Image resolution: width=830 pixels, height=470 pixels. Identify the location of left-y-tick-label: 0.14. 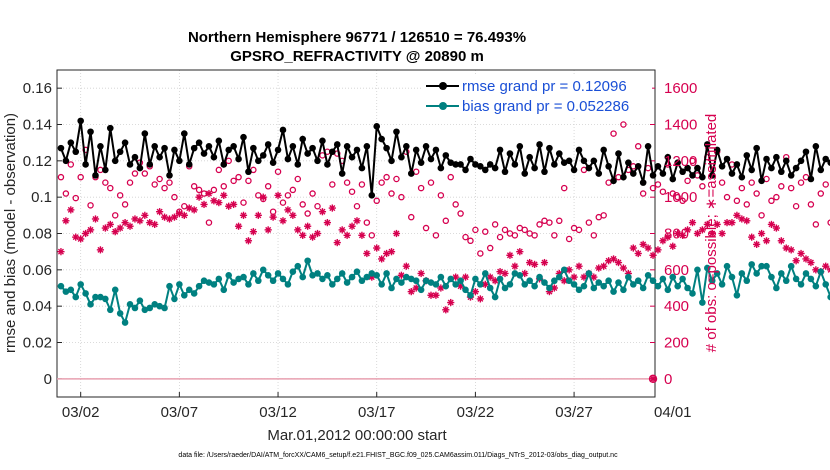
(37, 125).